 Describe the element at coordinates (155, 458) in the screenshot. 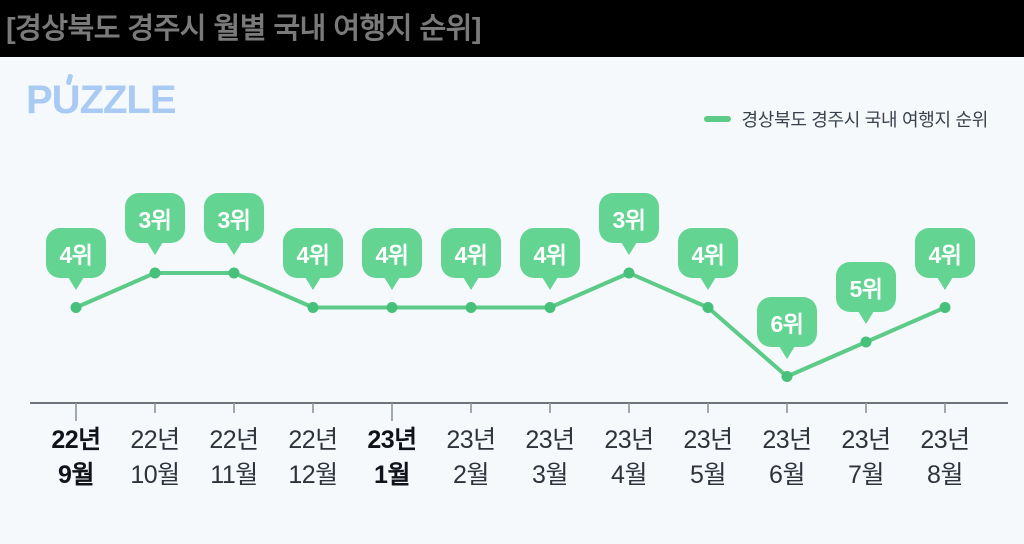

I see `x-axis-label: 22년 10월` at that location.